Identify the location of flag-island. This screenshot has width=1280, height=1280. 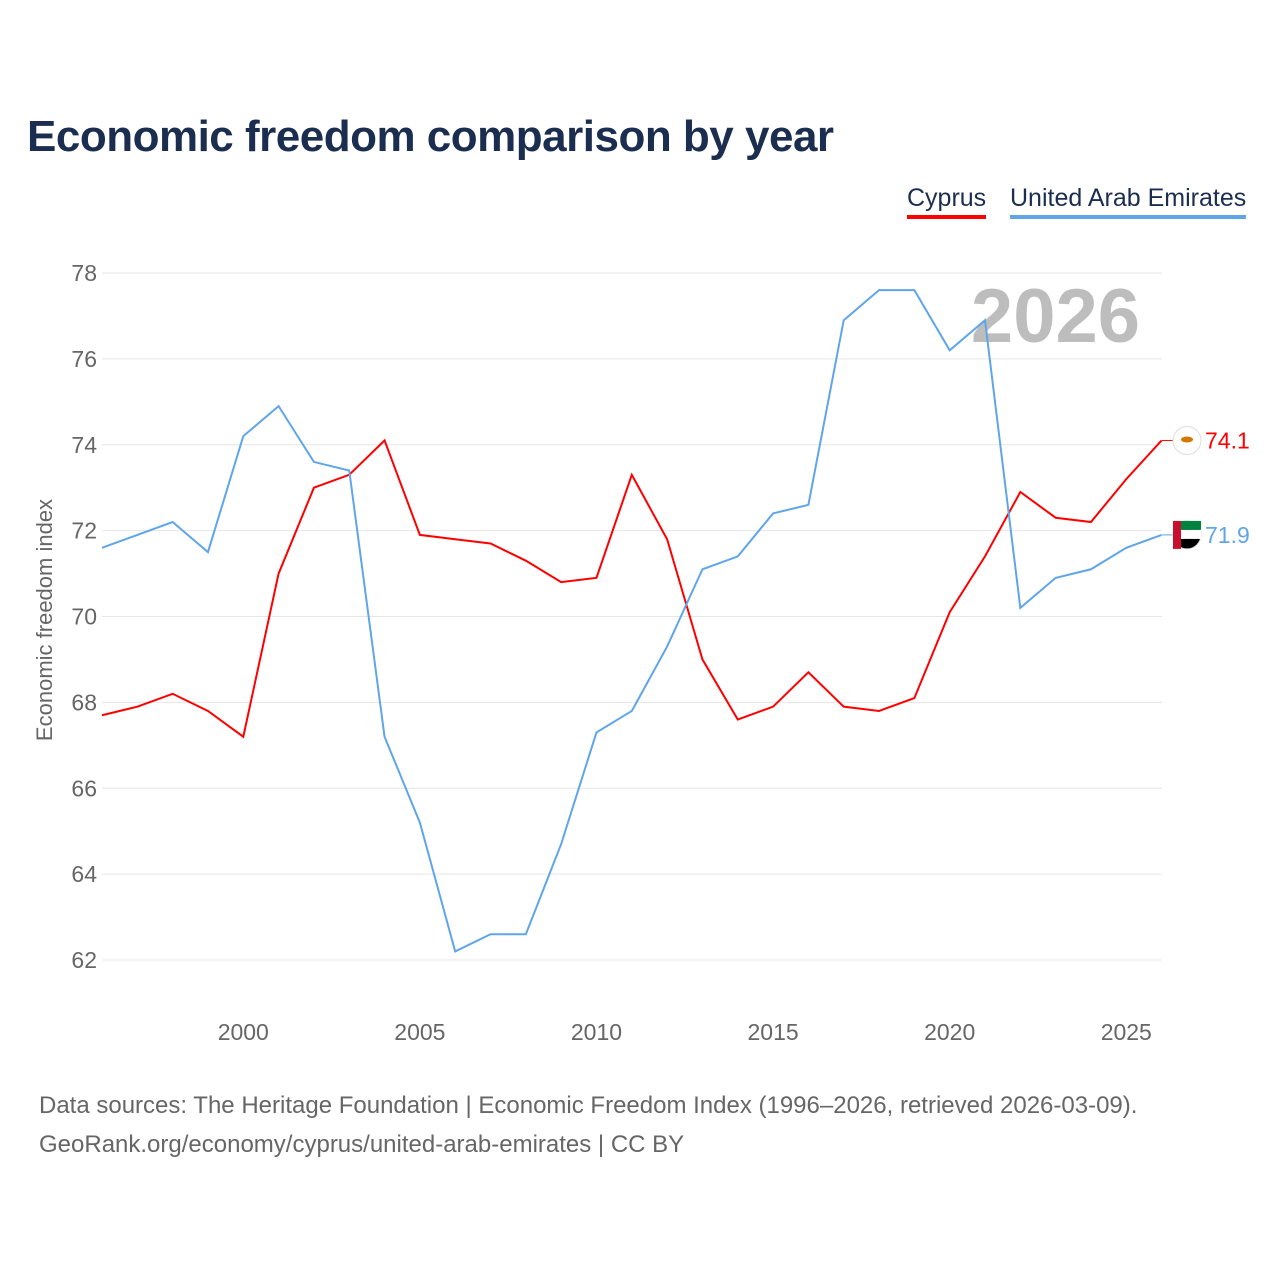
(1187, 439).